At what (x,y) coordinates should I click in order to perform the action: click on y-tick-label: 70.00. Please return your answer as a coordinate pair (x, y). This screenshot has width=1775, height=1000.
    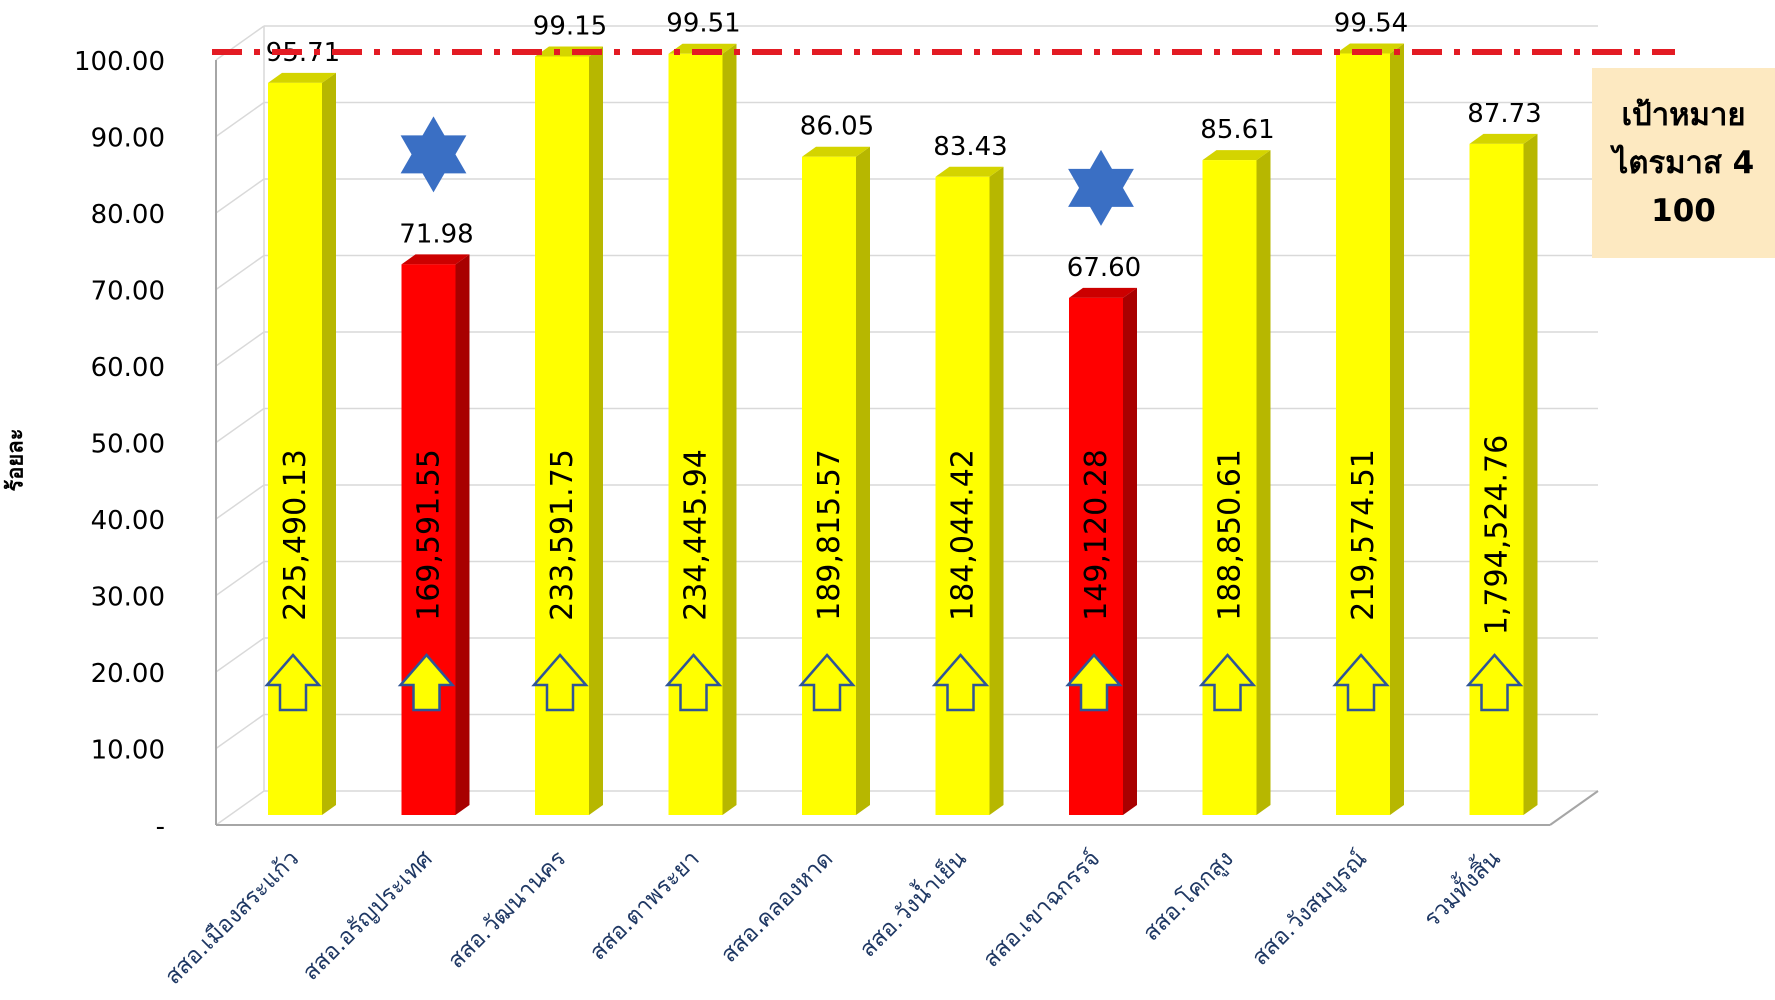
    Looking at the image, I should click on (128, 292).